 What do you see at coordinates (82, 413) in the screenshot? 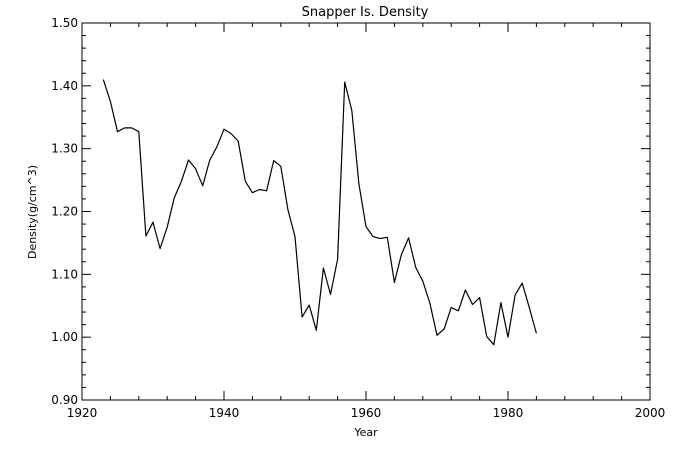
I see `x-tick-label: 1920` at bounding box center [82, 413].